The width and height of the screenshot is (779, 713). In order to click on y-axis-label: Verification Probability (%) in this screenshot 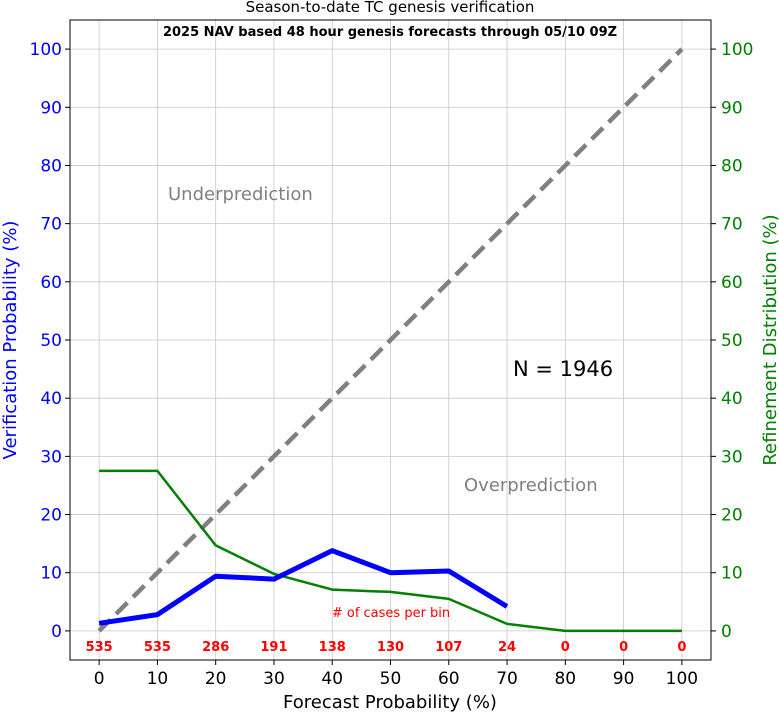, I will do `click(10, 340)`.